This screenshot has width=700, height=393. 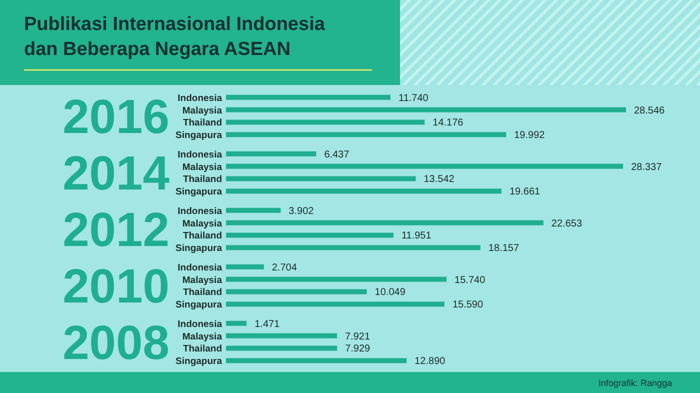 I want to click on y-tick-label: 2008, so click(x=116, y=343).